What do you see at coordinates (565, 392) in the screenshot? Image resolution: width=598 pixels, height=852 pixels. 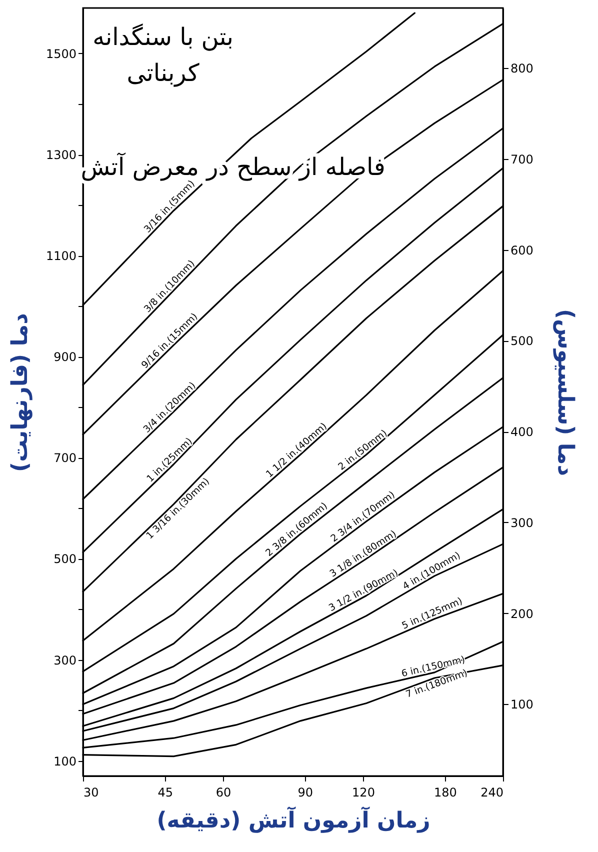 I see `y2-axis-title: دما (سلسیوس)` at bounding box center [565, 392].